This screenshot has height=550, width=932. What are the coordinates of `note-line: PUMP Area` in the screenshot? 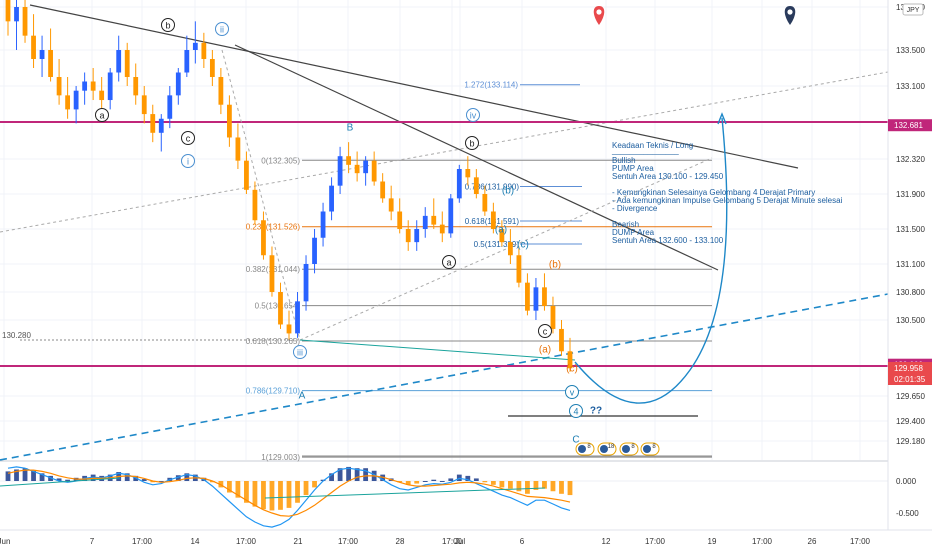 It's located at (633, 168).